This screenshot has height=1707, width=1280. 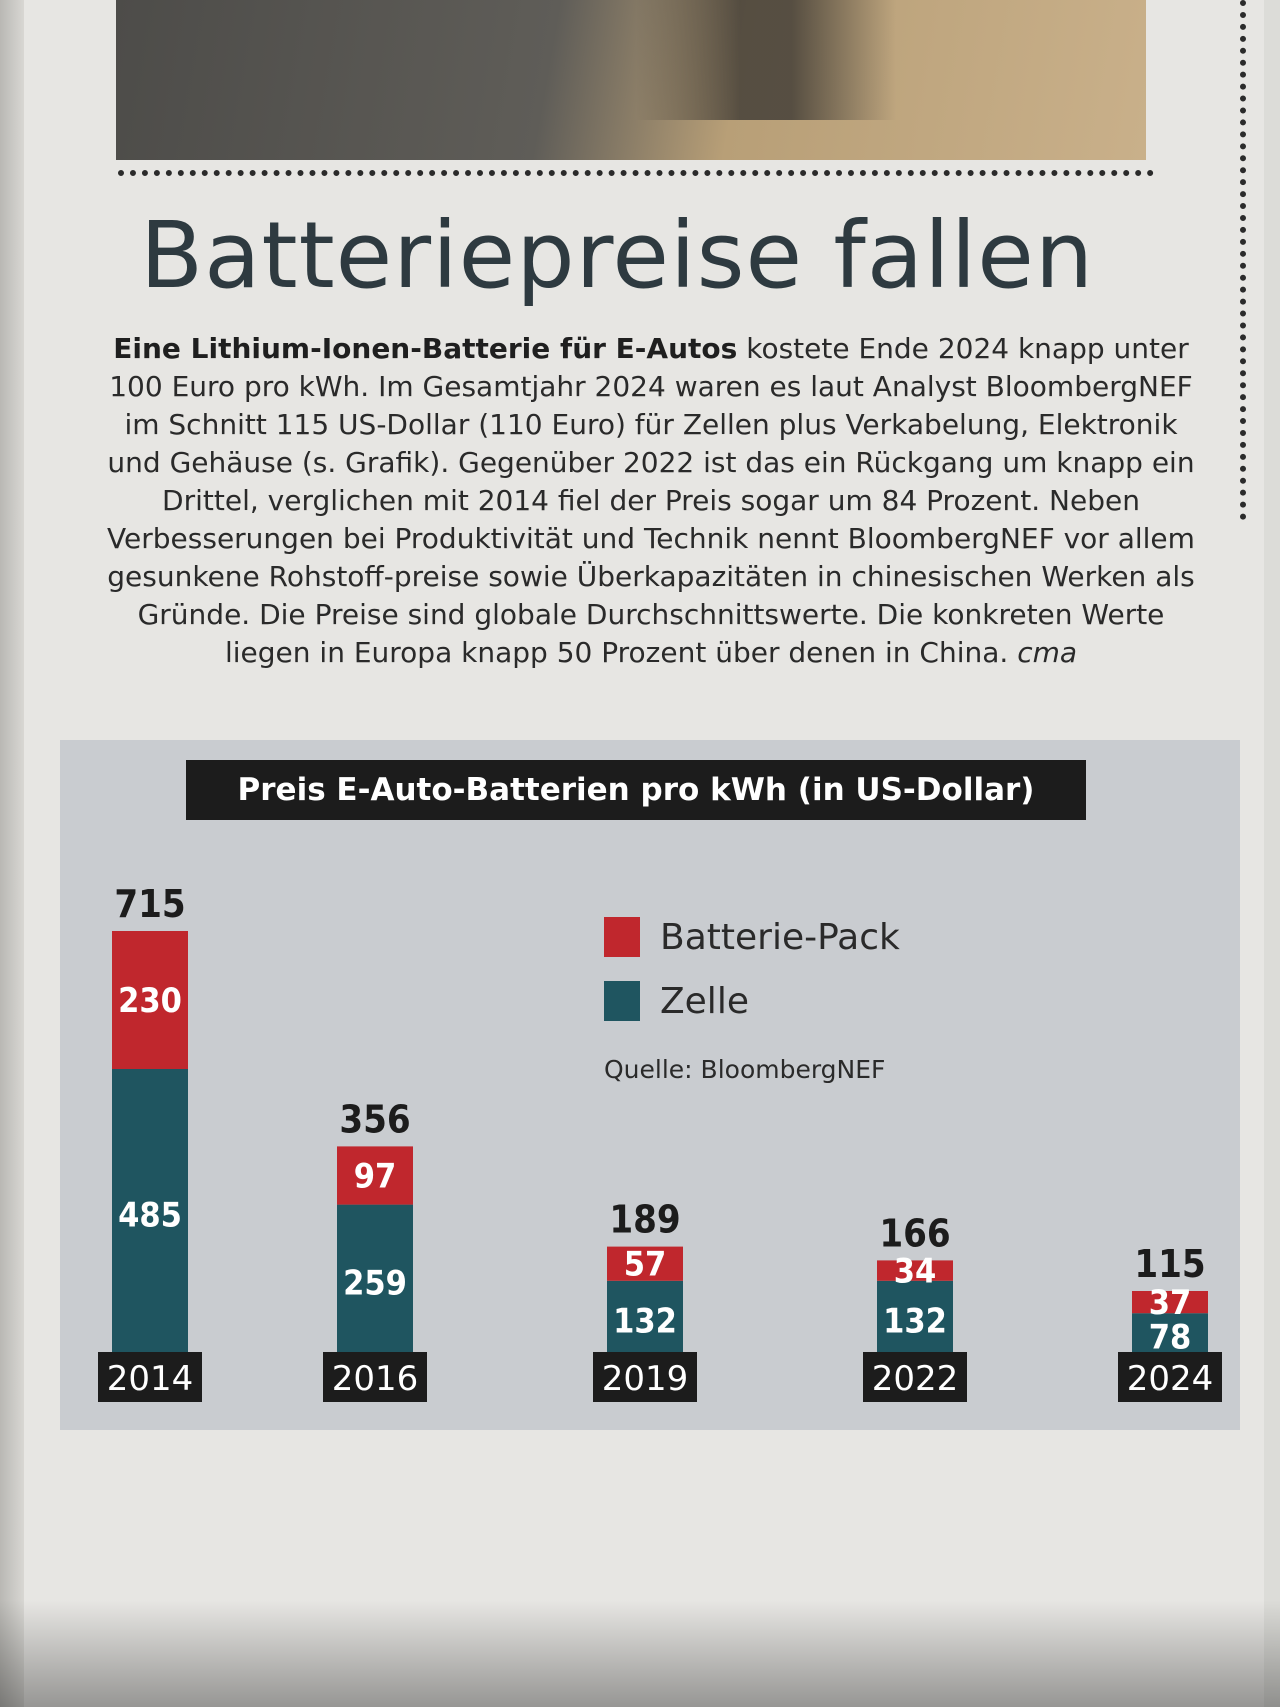 I want to click on bar-pack-2019, so click(x=645, y=1263).